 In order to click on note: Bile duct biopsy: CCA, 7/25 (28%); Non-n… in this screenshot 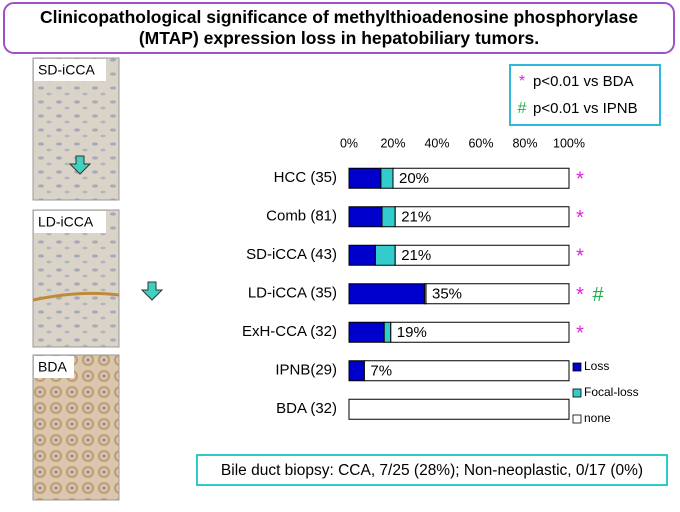, I will do `click(432, 470)`.